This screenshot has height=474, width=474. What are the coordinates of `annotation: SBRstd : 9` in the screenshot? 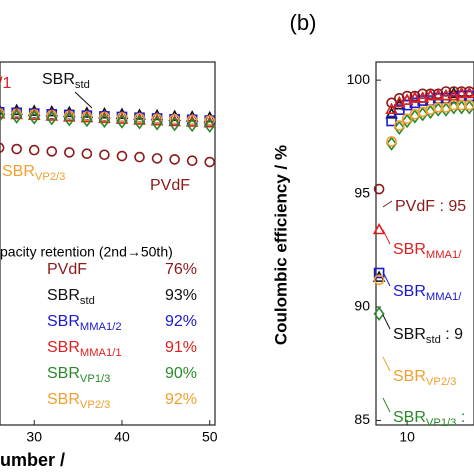 It's located at (428, 336).